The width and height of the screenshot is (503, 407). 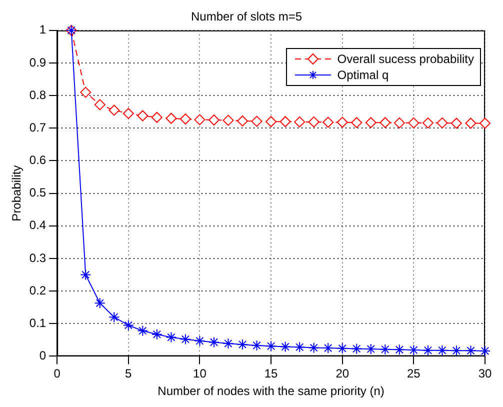 I want to click on y-tick-label: 0.2, so click(x=37, y=290).